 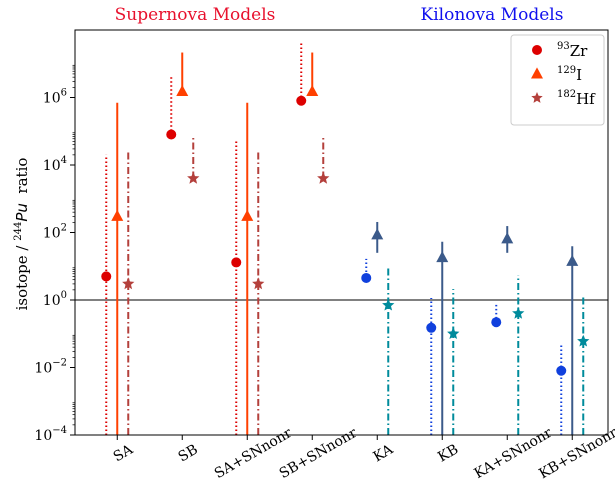 What do you see at coordinates (448, 453) in the screenshot?
I see `x-tick-label: KB` at bounding box center [448, 453].